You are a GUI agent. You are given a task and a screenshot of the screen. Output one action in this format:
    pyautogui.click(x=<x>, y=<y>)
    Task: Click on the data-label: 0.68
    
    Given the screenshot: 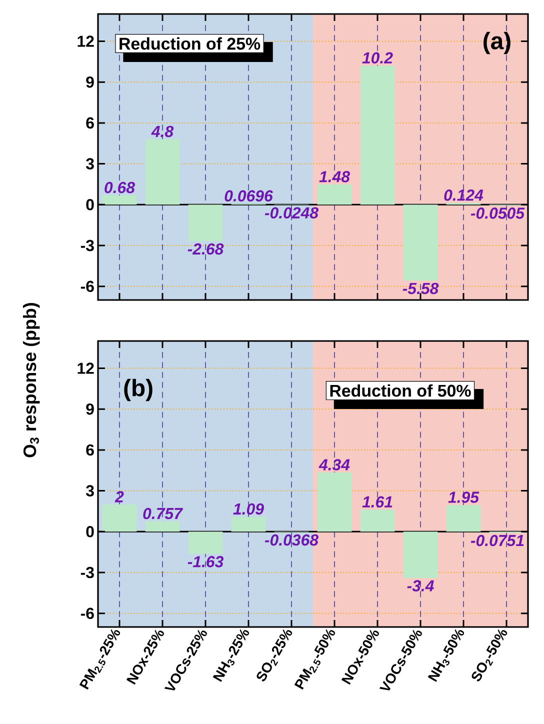 What is the action you would take?
    pyautogui.click(x=119, y=188)
    